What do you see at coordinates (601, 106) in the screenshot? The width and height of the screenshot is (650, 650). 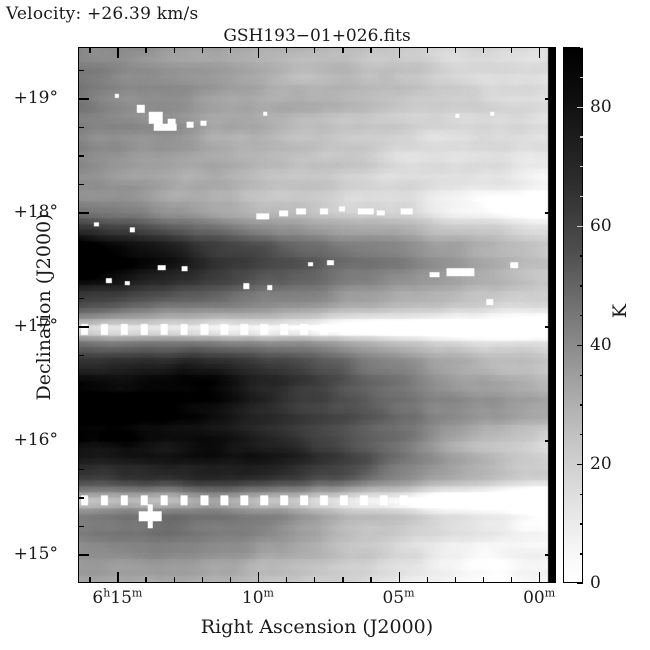 I see `colorbar-tick-label-4: 80` at bounding box center [601, 106].